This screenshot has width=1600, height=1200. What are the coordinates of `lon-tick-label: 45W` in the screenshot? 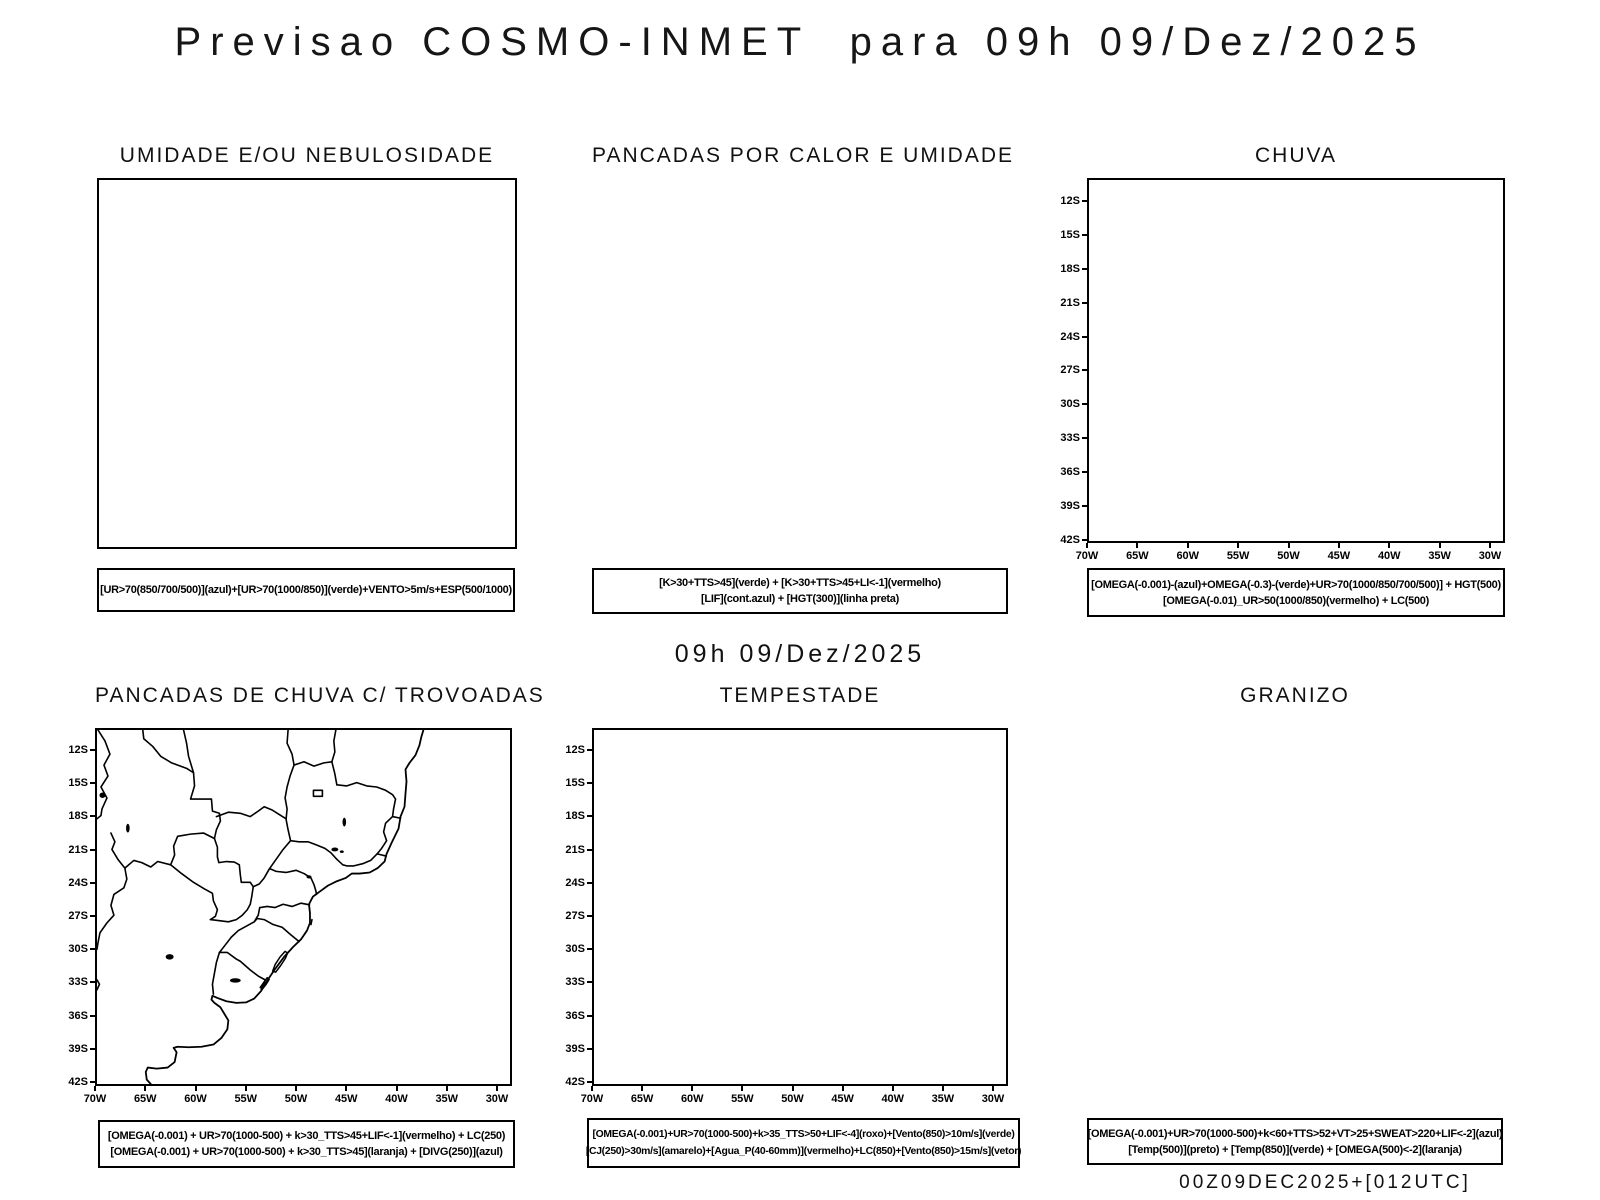 It's located at (842, 1099).